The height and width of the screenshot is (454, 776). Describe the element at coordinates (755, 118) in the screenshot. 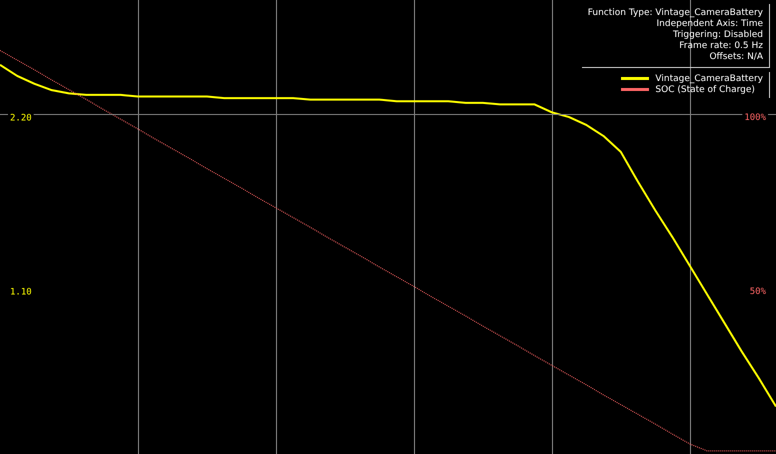

I see `y2-tick-label: 100%` at that location.